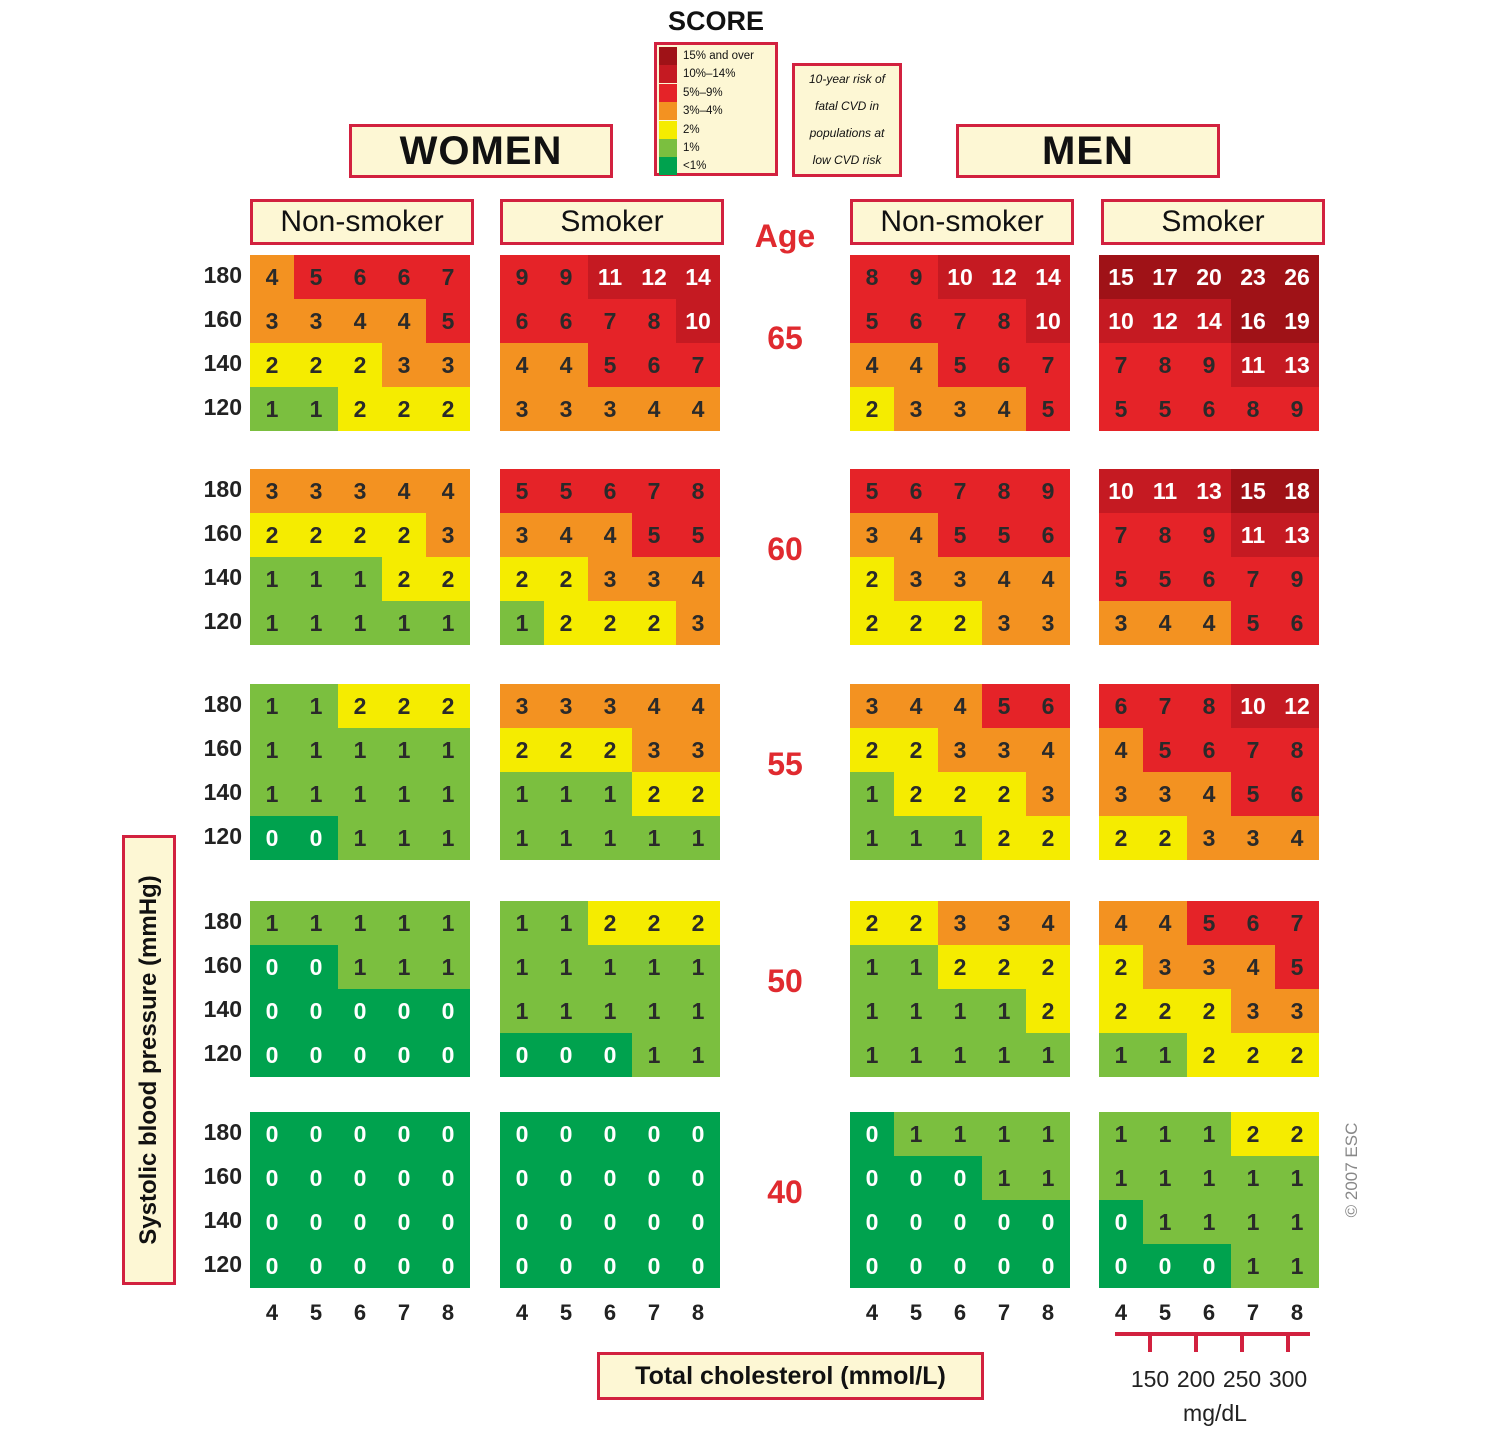 This screenshot has width=1491, height=1437. Describe the element at coordinates (448, 1312) in the screenshot. I see `cholesterol-tick-label: 8` at that location.